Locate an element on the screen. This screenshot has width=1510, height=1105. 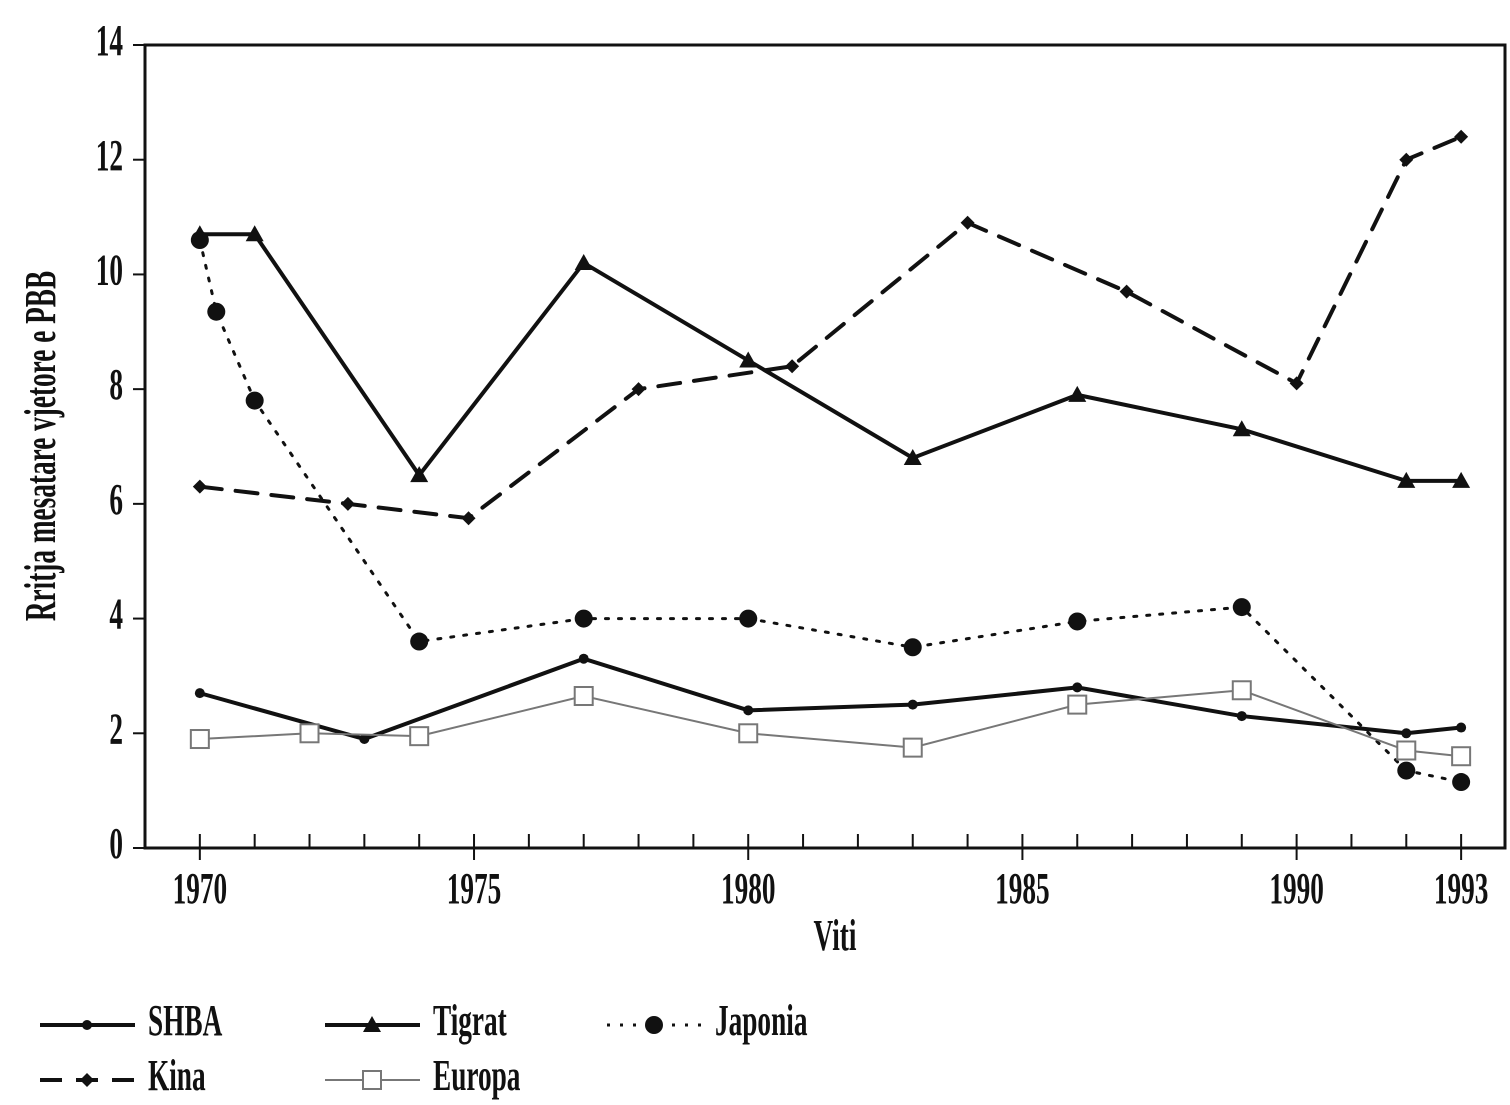
x-tick-label: 1975 is located at coordinates (474, 887).